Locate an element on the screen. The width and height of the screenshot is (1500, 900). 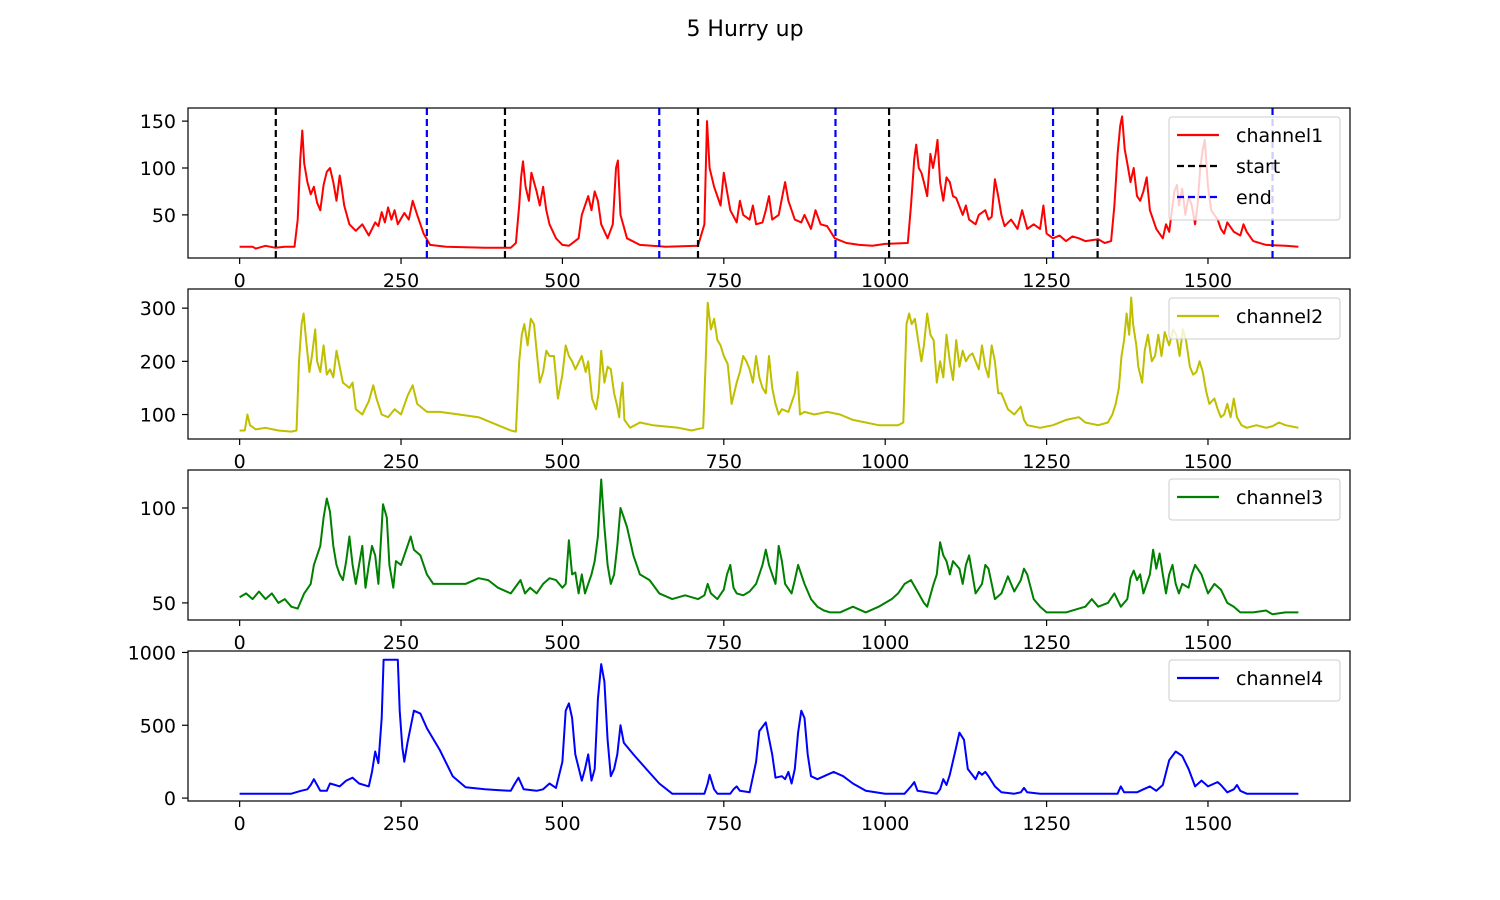
legend: channel3 is located at coordinates (1254, 499).